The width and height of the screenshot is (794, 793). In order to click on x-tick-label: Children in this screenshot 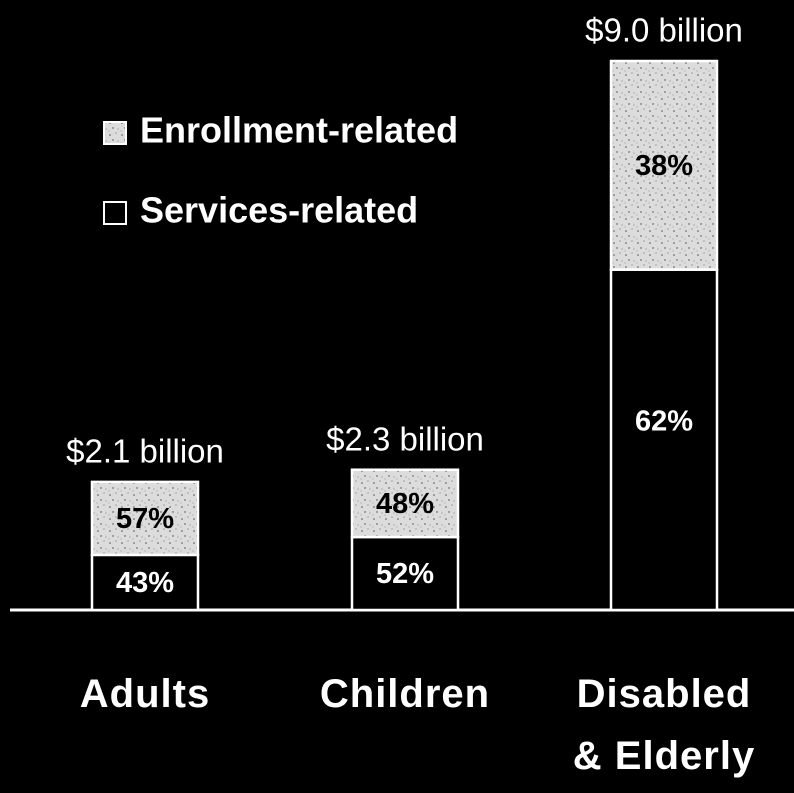, I will do `click(405, 694)`.